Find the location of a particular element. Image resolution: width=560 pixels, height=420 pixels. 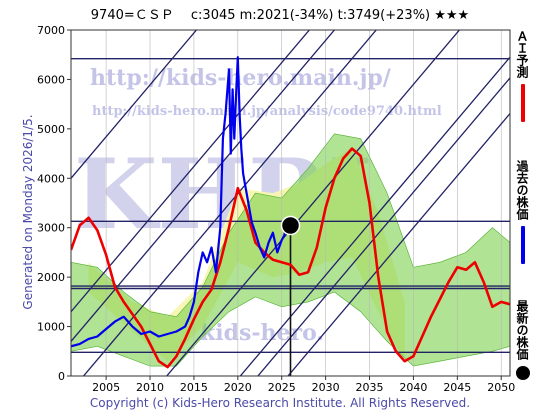

legend-past-swatch is located at coordinates (522, 245).